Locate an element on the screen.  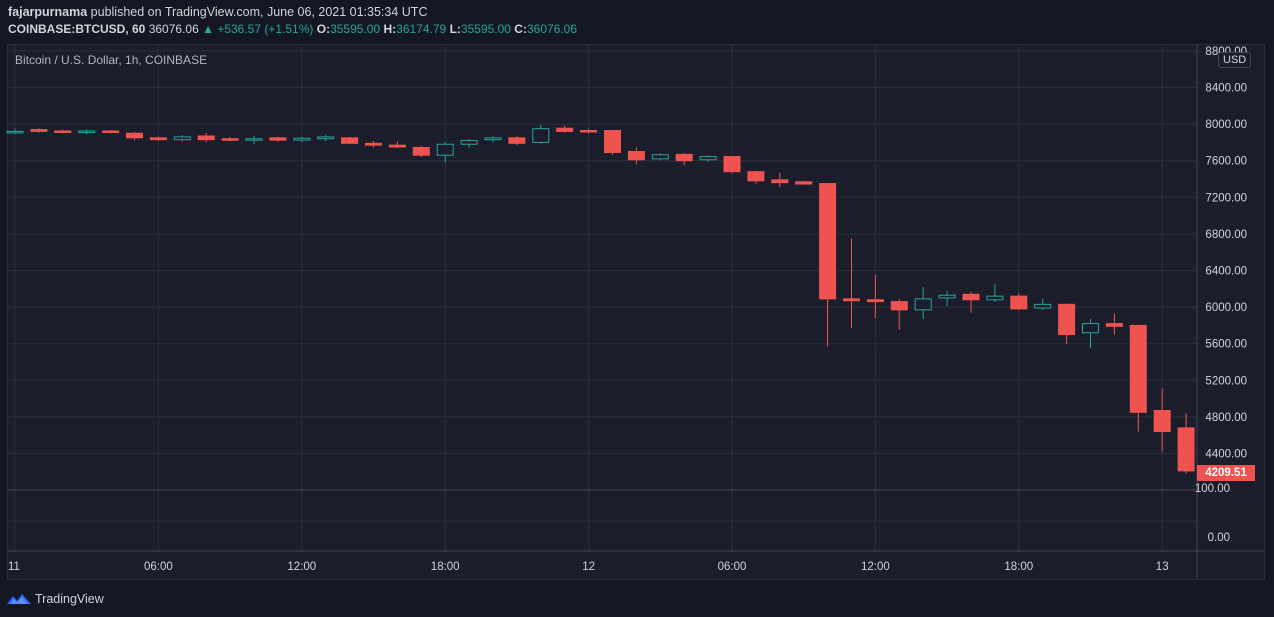
y-tick-label: 5200.00 is located at coordinates (1226, 381).